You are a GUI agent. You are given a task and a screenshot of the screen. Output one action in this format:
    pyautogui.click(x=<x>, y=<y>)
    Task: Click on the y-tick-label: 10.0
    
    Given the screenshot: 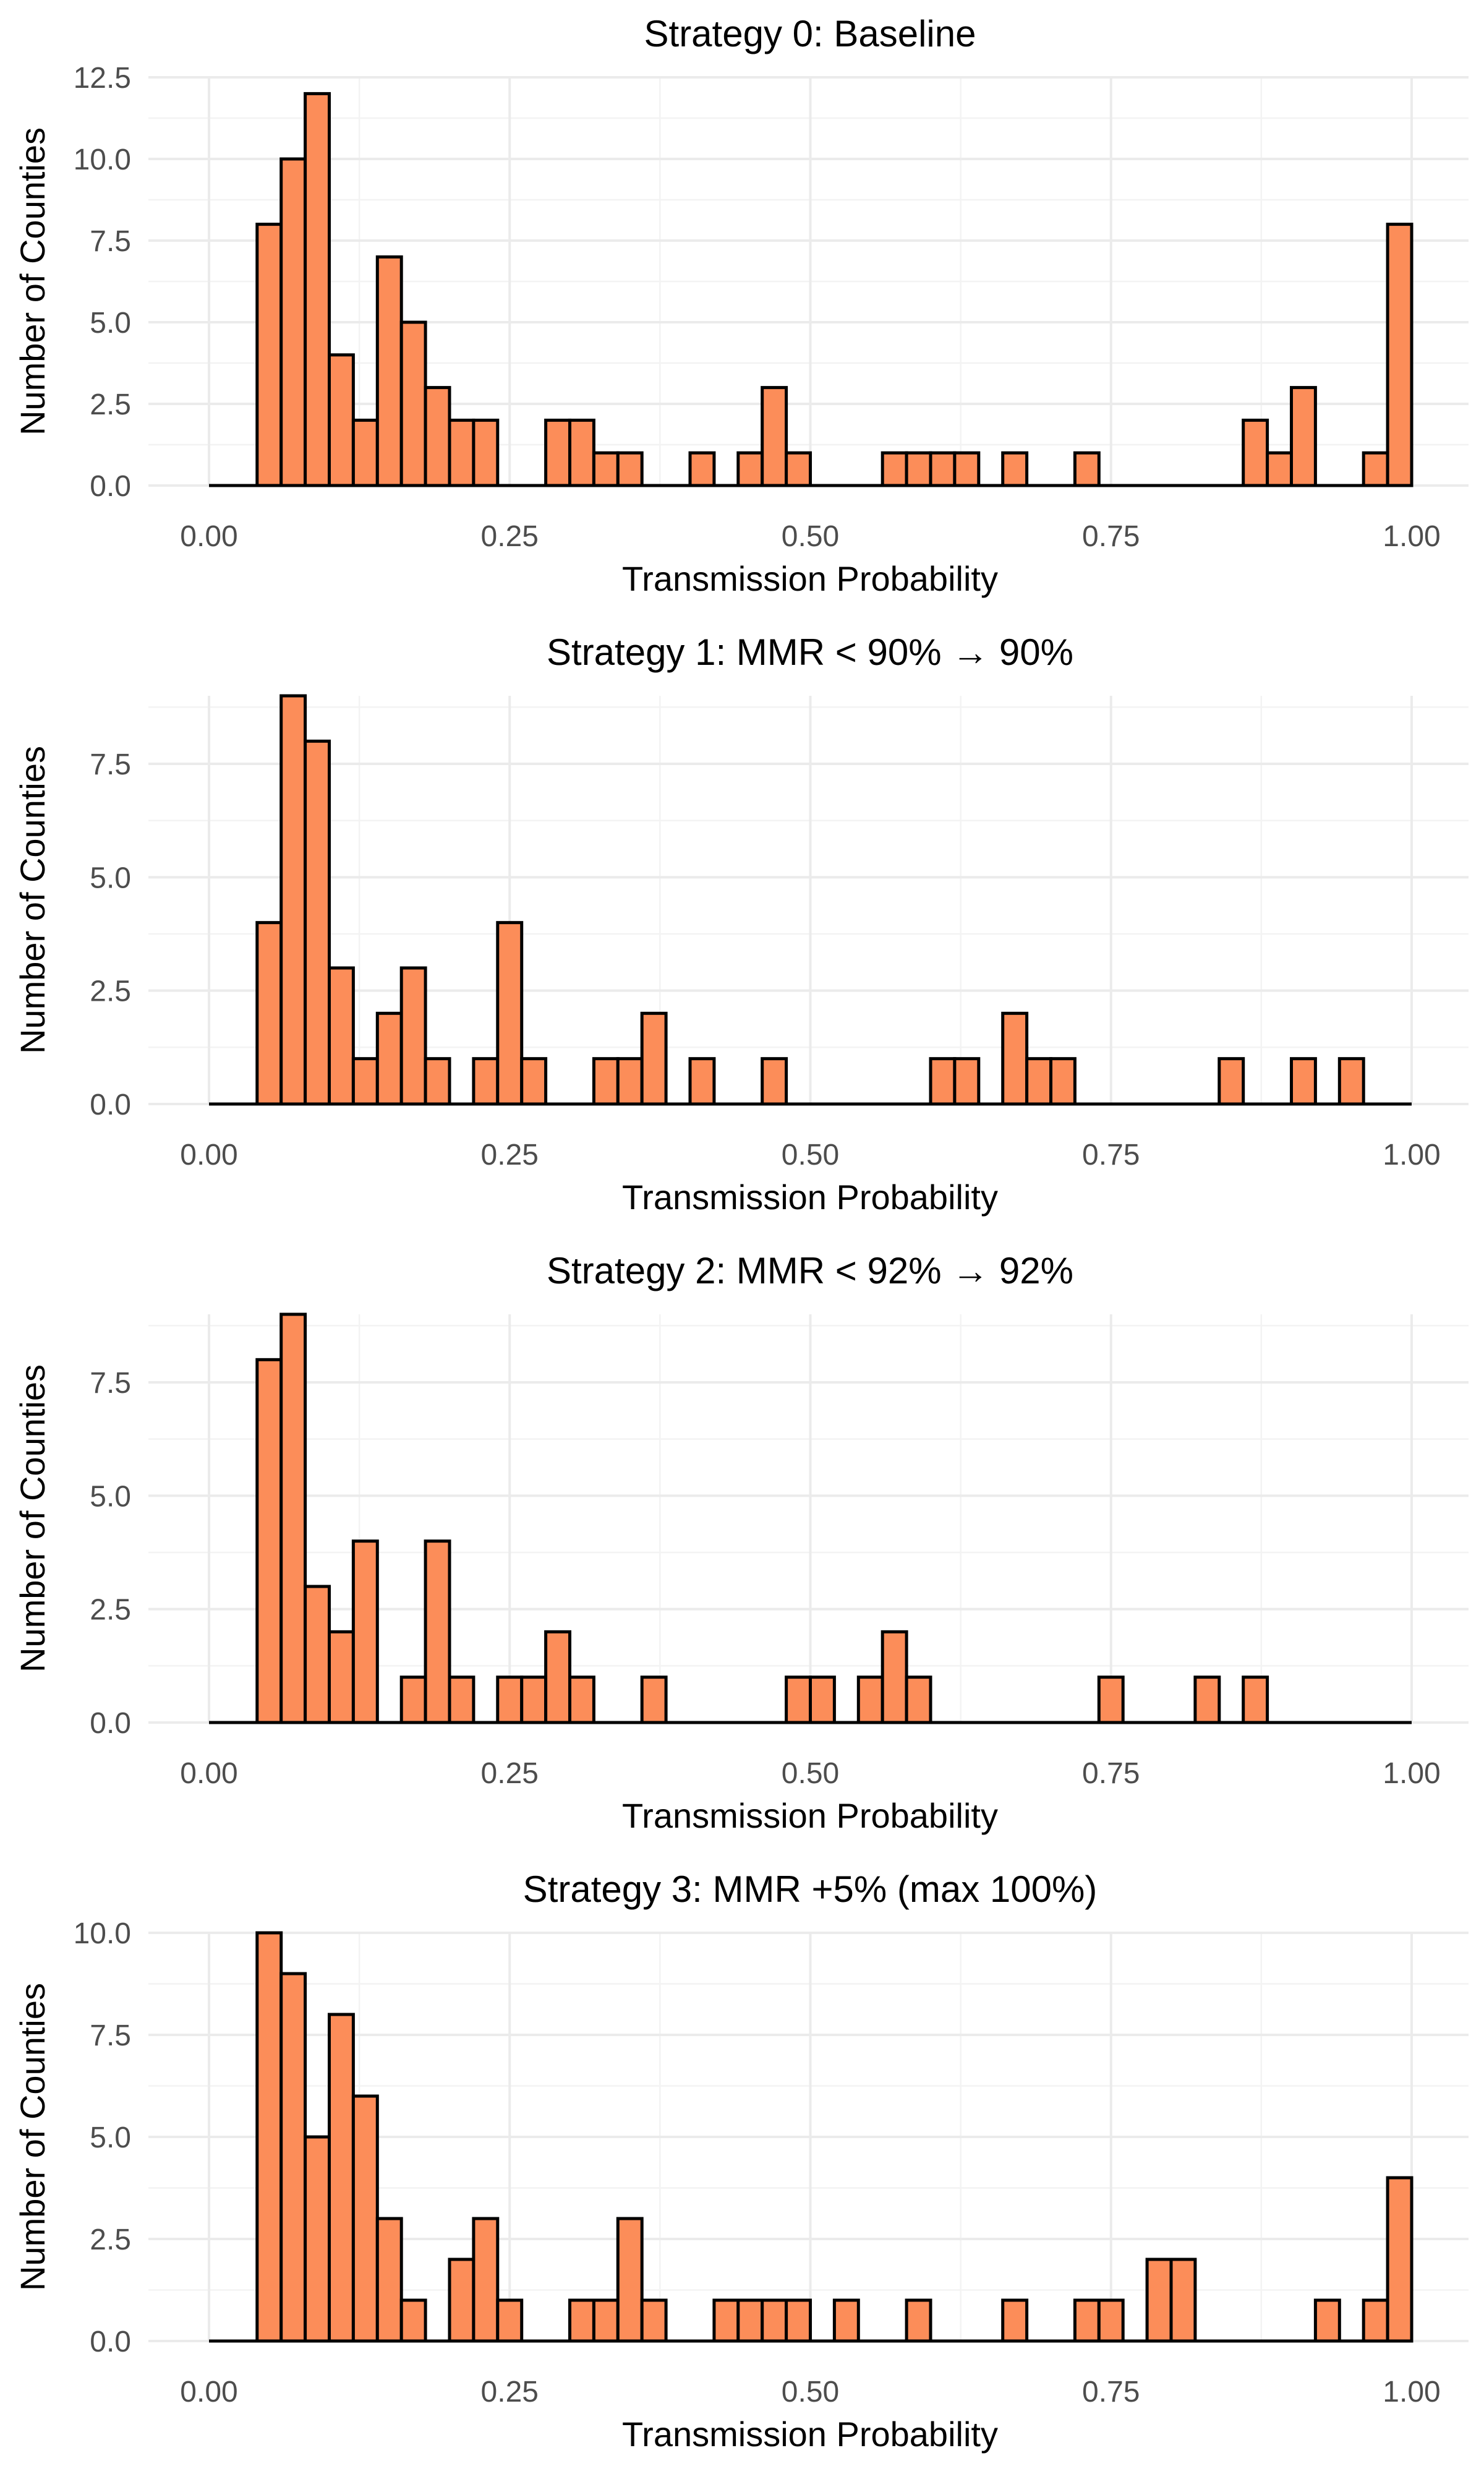 What is the action you would take?
    pyautogui.click(x=102, y=159)
    